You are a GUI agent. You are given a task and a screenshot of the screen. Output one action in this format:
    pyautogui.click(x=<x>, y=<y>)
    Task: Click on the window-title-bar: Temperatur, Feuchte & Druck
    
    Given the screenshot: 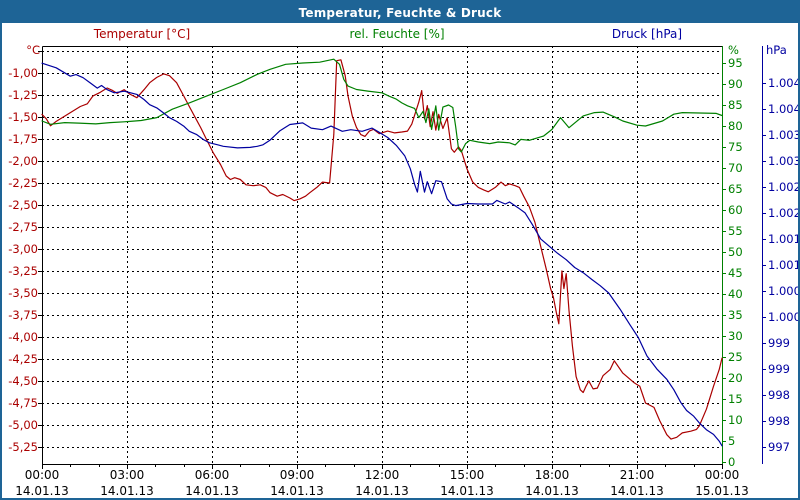 What is the action you would take?
    pyautogui.click(x=400, y=12)
    